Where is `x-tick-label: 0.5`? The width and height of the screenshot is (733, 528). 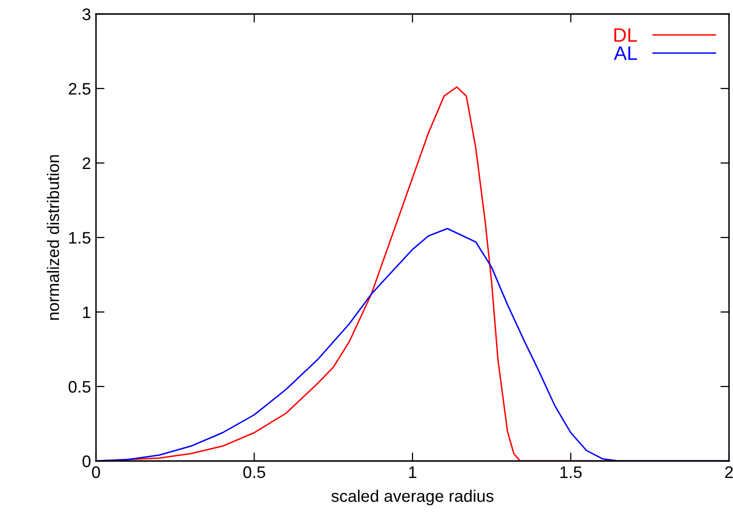
x-tick-label: 0.5 is located at coordinates (254, 472).